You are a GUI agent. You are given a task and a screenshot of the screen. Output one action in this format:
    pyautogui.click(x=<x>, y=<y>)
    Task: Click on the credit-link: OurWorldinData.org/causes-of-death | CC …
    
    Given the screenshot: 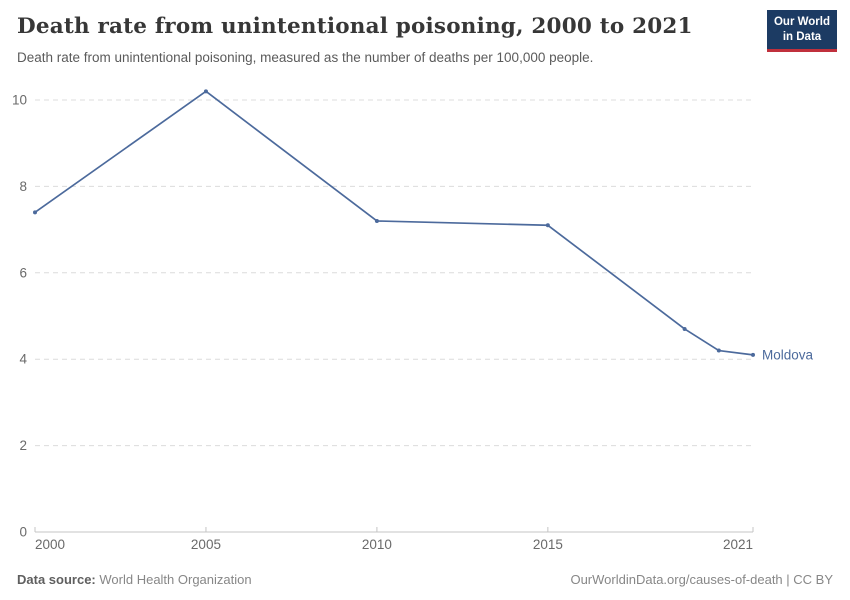 What is the action you would take?
    pyautogui.click(x=701, y=579)
    